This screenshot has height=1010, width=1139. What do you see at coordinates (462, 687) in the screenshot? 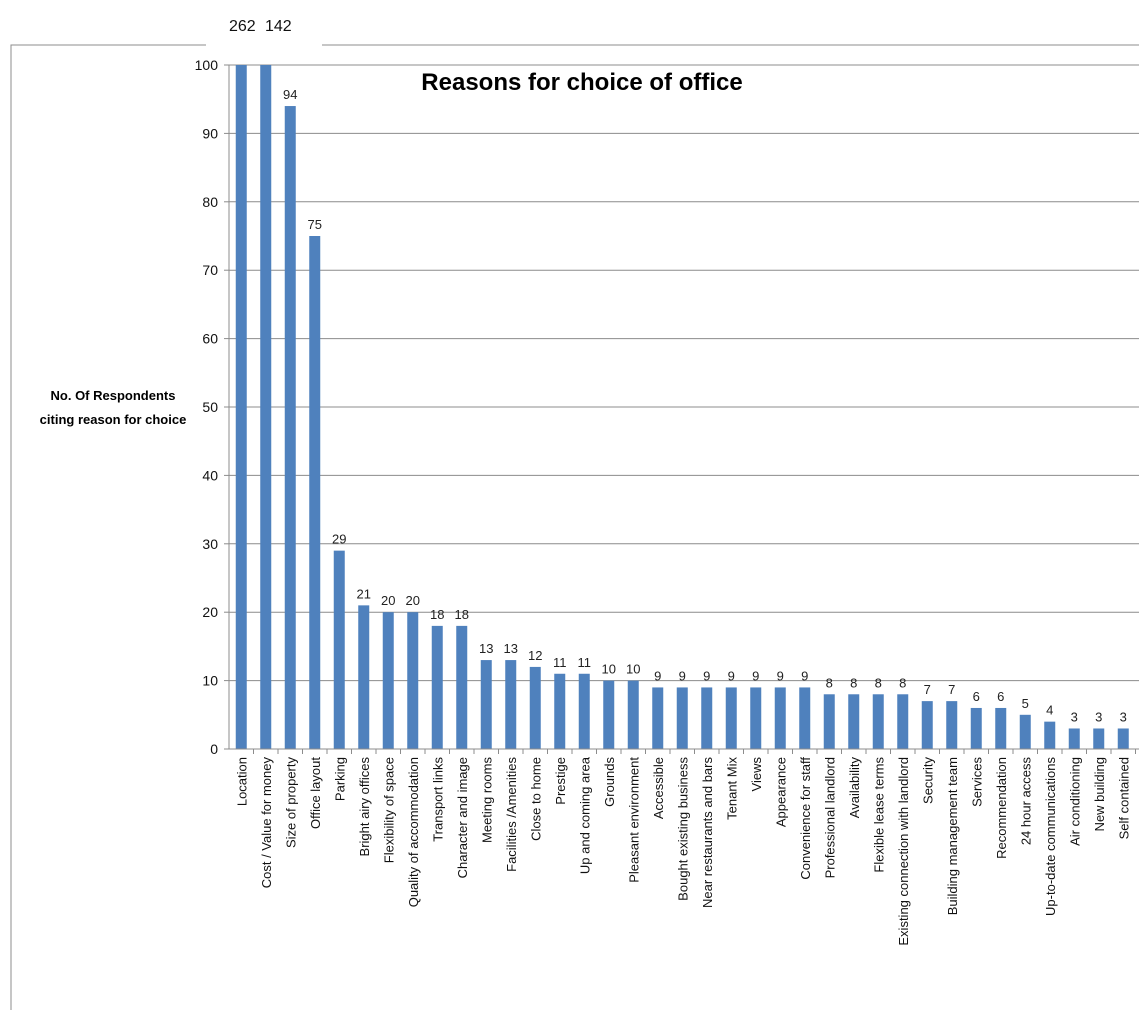
I see `bar-character-and-image` at bounding box center [462, 687].